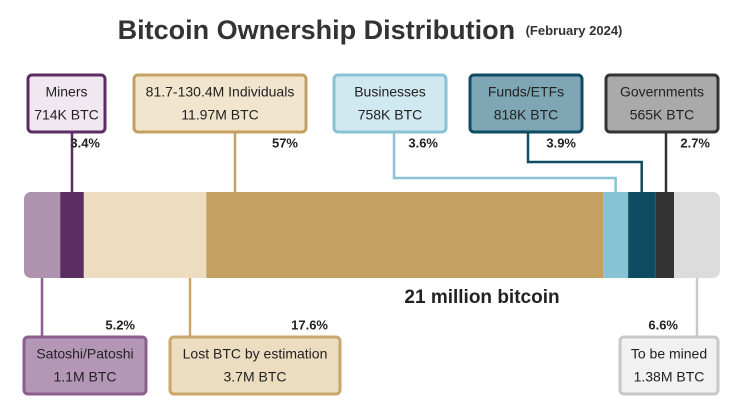 Image resolution: width=741 pixels, height=409 pixels. Describe the element at coordinates (390, 92) in the screenshot. I see `segment-name: Businesses` at that location.